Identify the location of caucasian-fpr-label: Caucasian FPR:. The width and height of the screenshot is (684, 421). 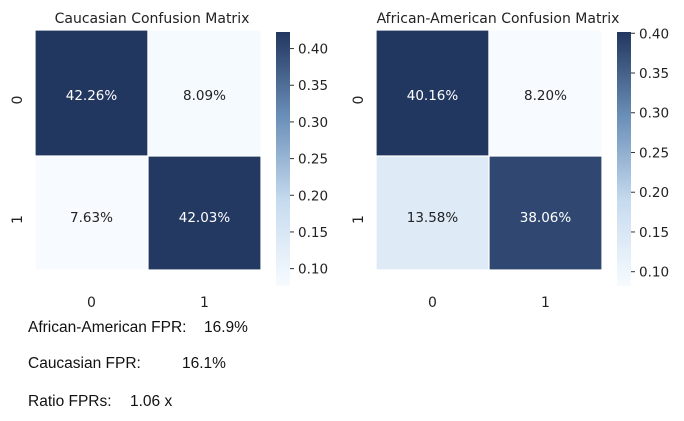
(84, 363).